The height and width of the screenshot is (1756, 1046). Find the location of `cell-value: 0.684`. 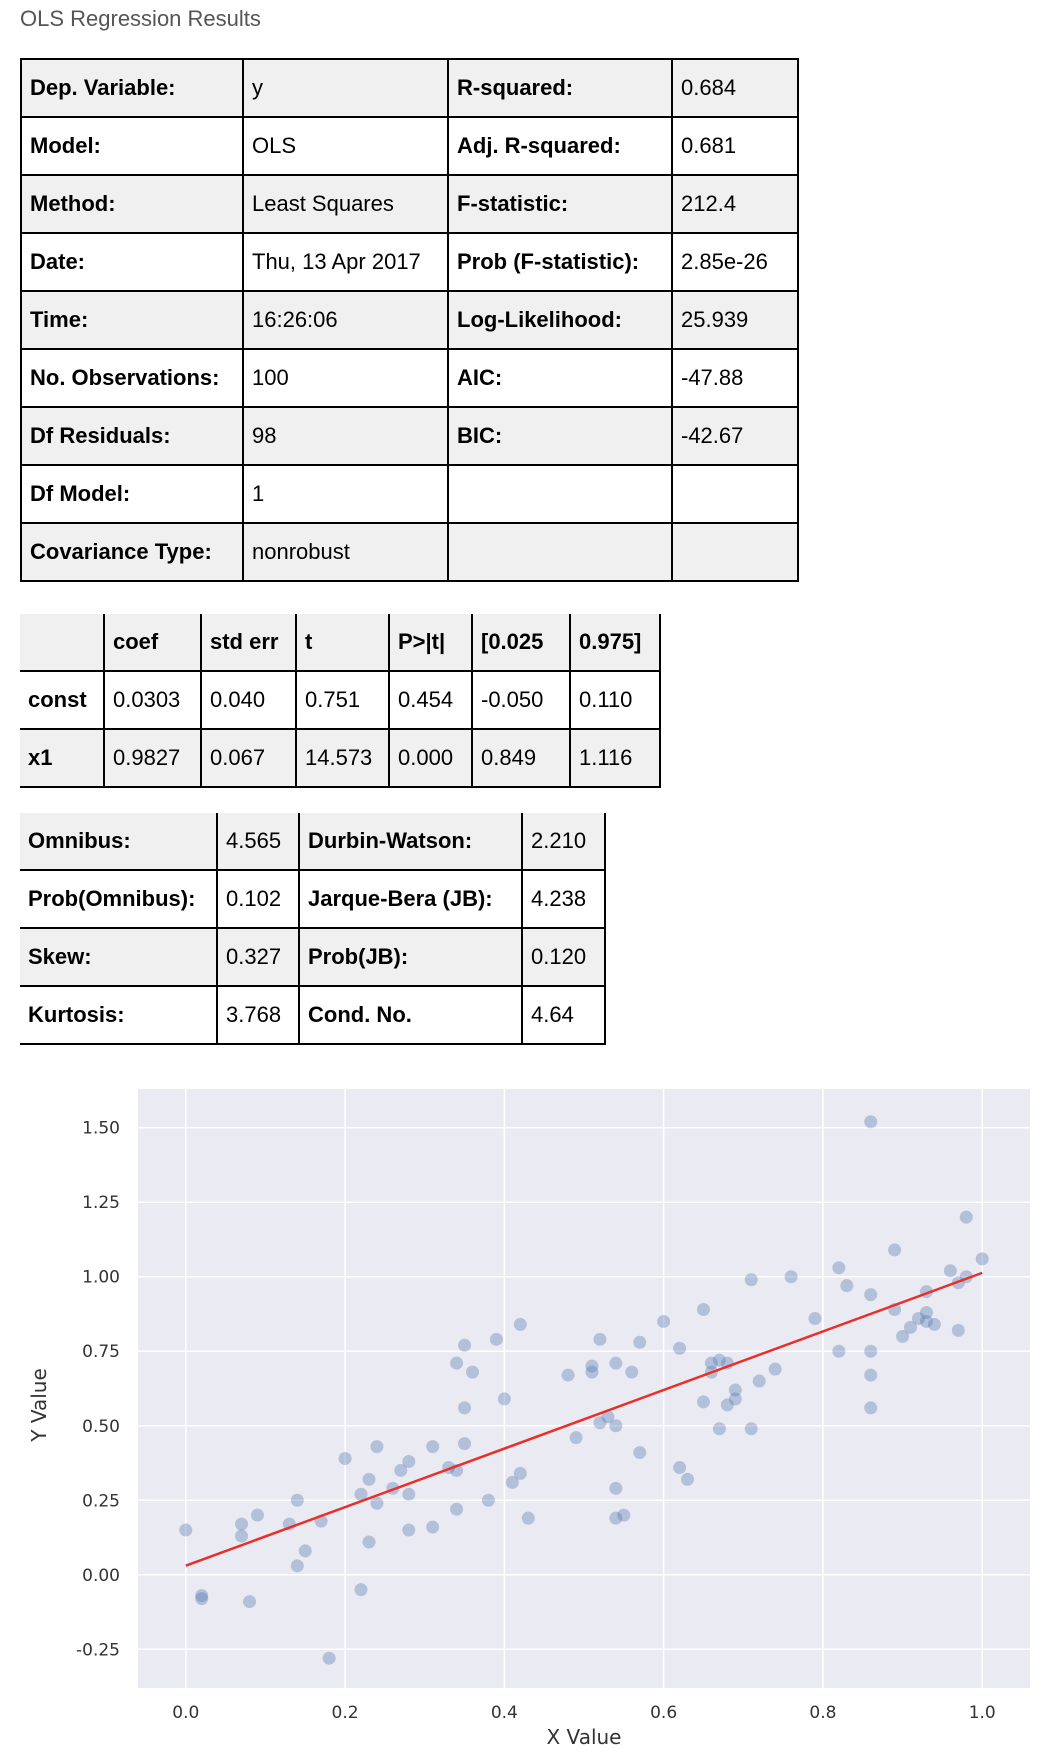

cell-value: 0.684 is located at coordinates (735, 88).